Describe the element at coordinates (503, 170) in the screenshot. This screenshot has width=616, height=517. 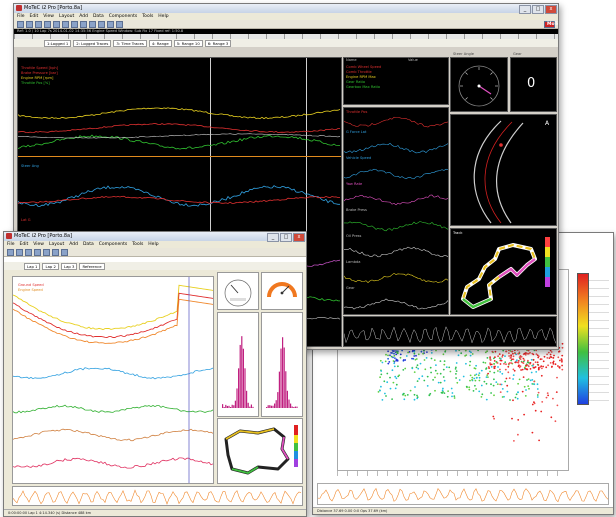
I see `track-section-panel: A` at that location.